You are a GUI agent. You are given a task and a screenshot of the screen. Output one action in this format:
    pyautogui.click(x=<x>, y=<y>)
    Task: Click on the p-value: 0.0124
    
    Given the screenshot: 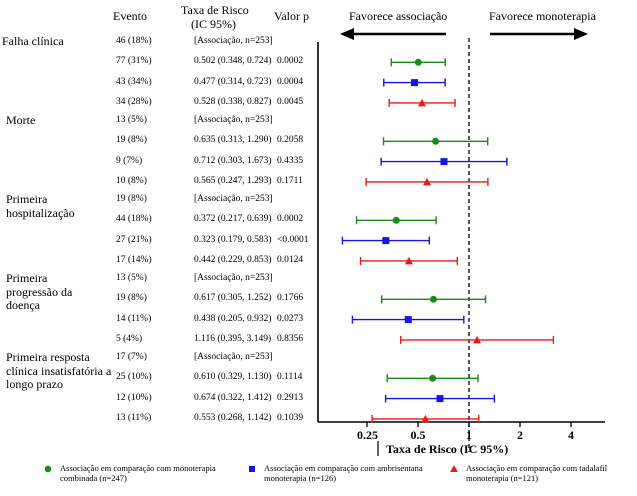 What is the action you would take?
    pyautogui.click(x=290, y=259)
    